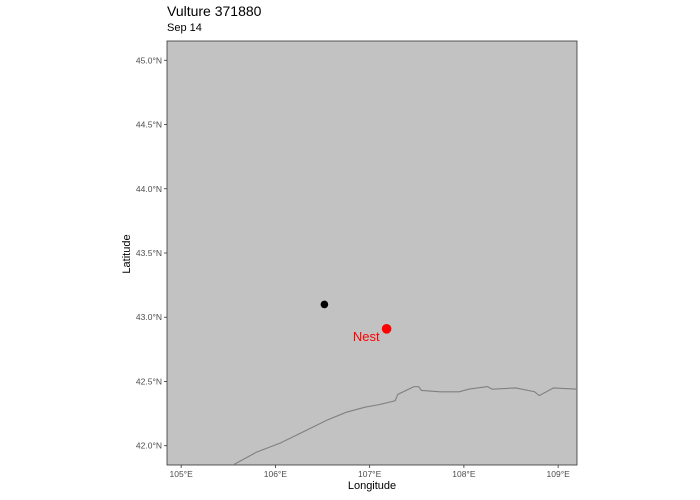 This screenshot has height=500, width=700. I want to click on y-tick-label: 42.0°N, so click(149, 446).